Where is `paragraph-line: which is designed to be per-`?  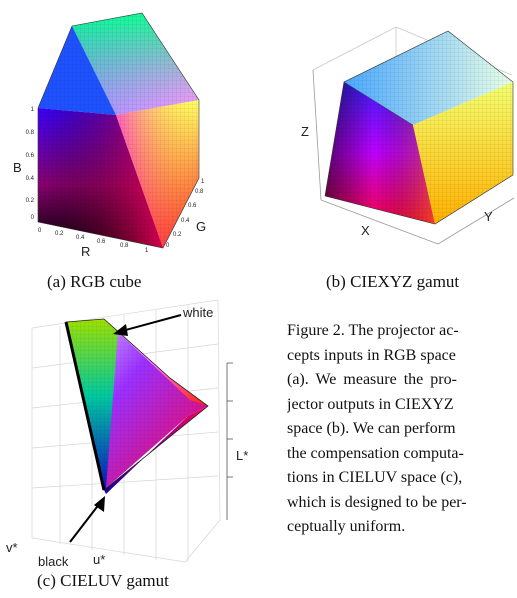 paragraph-line: which is designed to be per- is located at coordinates (377, 502).